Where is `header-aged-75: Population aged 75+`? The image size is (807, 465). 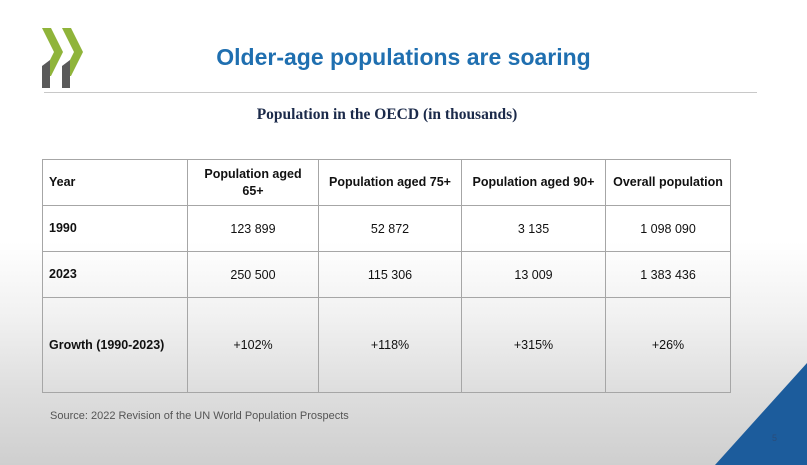
header-aged-75: Population aged 75+ is located at coordinates (390, 182).